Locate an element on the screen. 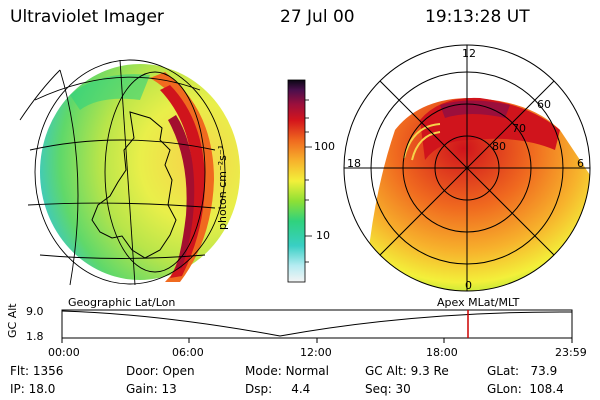 Image resolution: width=600 pixels, height=400 pixels. colorbar is located at coordinates (296, 181).